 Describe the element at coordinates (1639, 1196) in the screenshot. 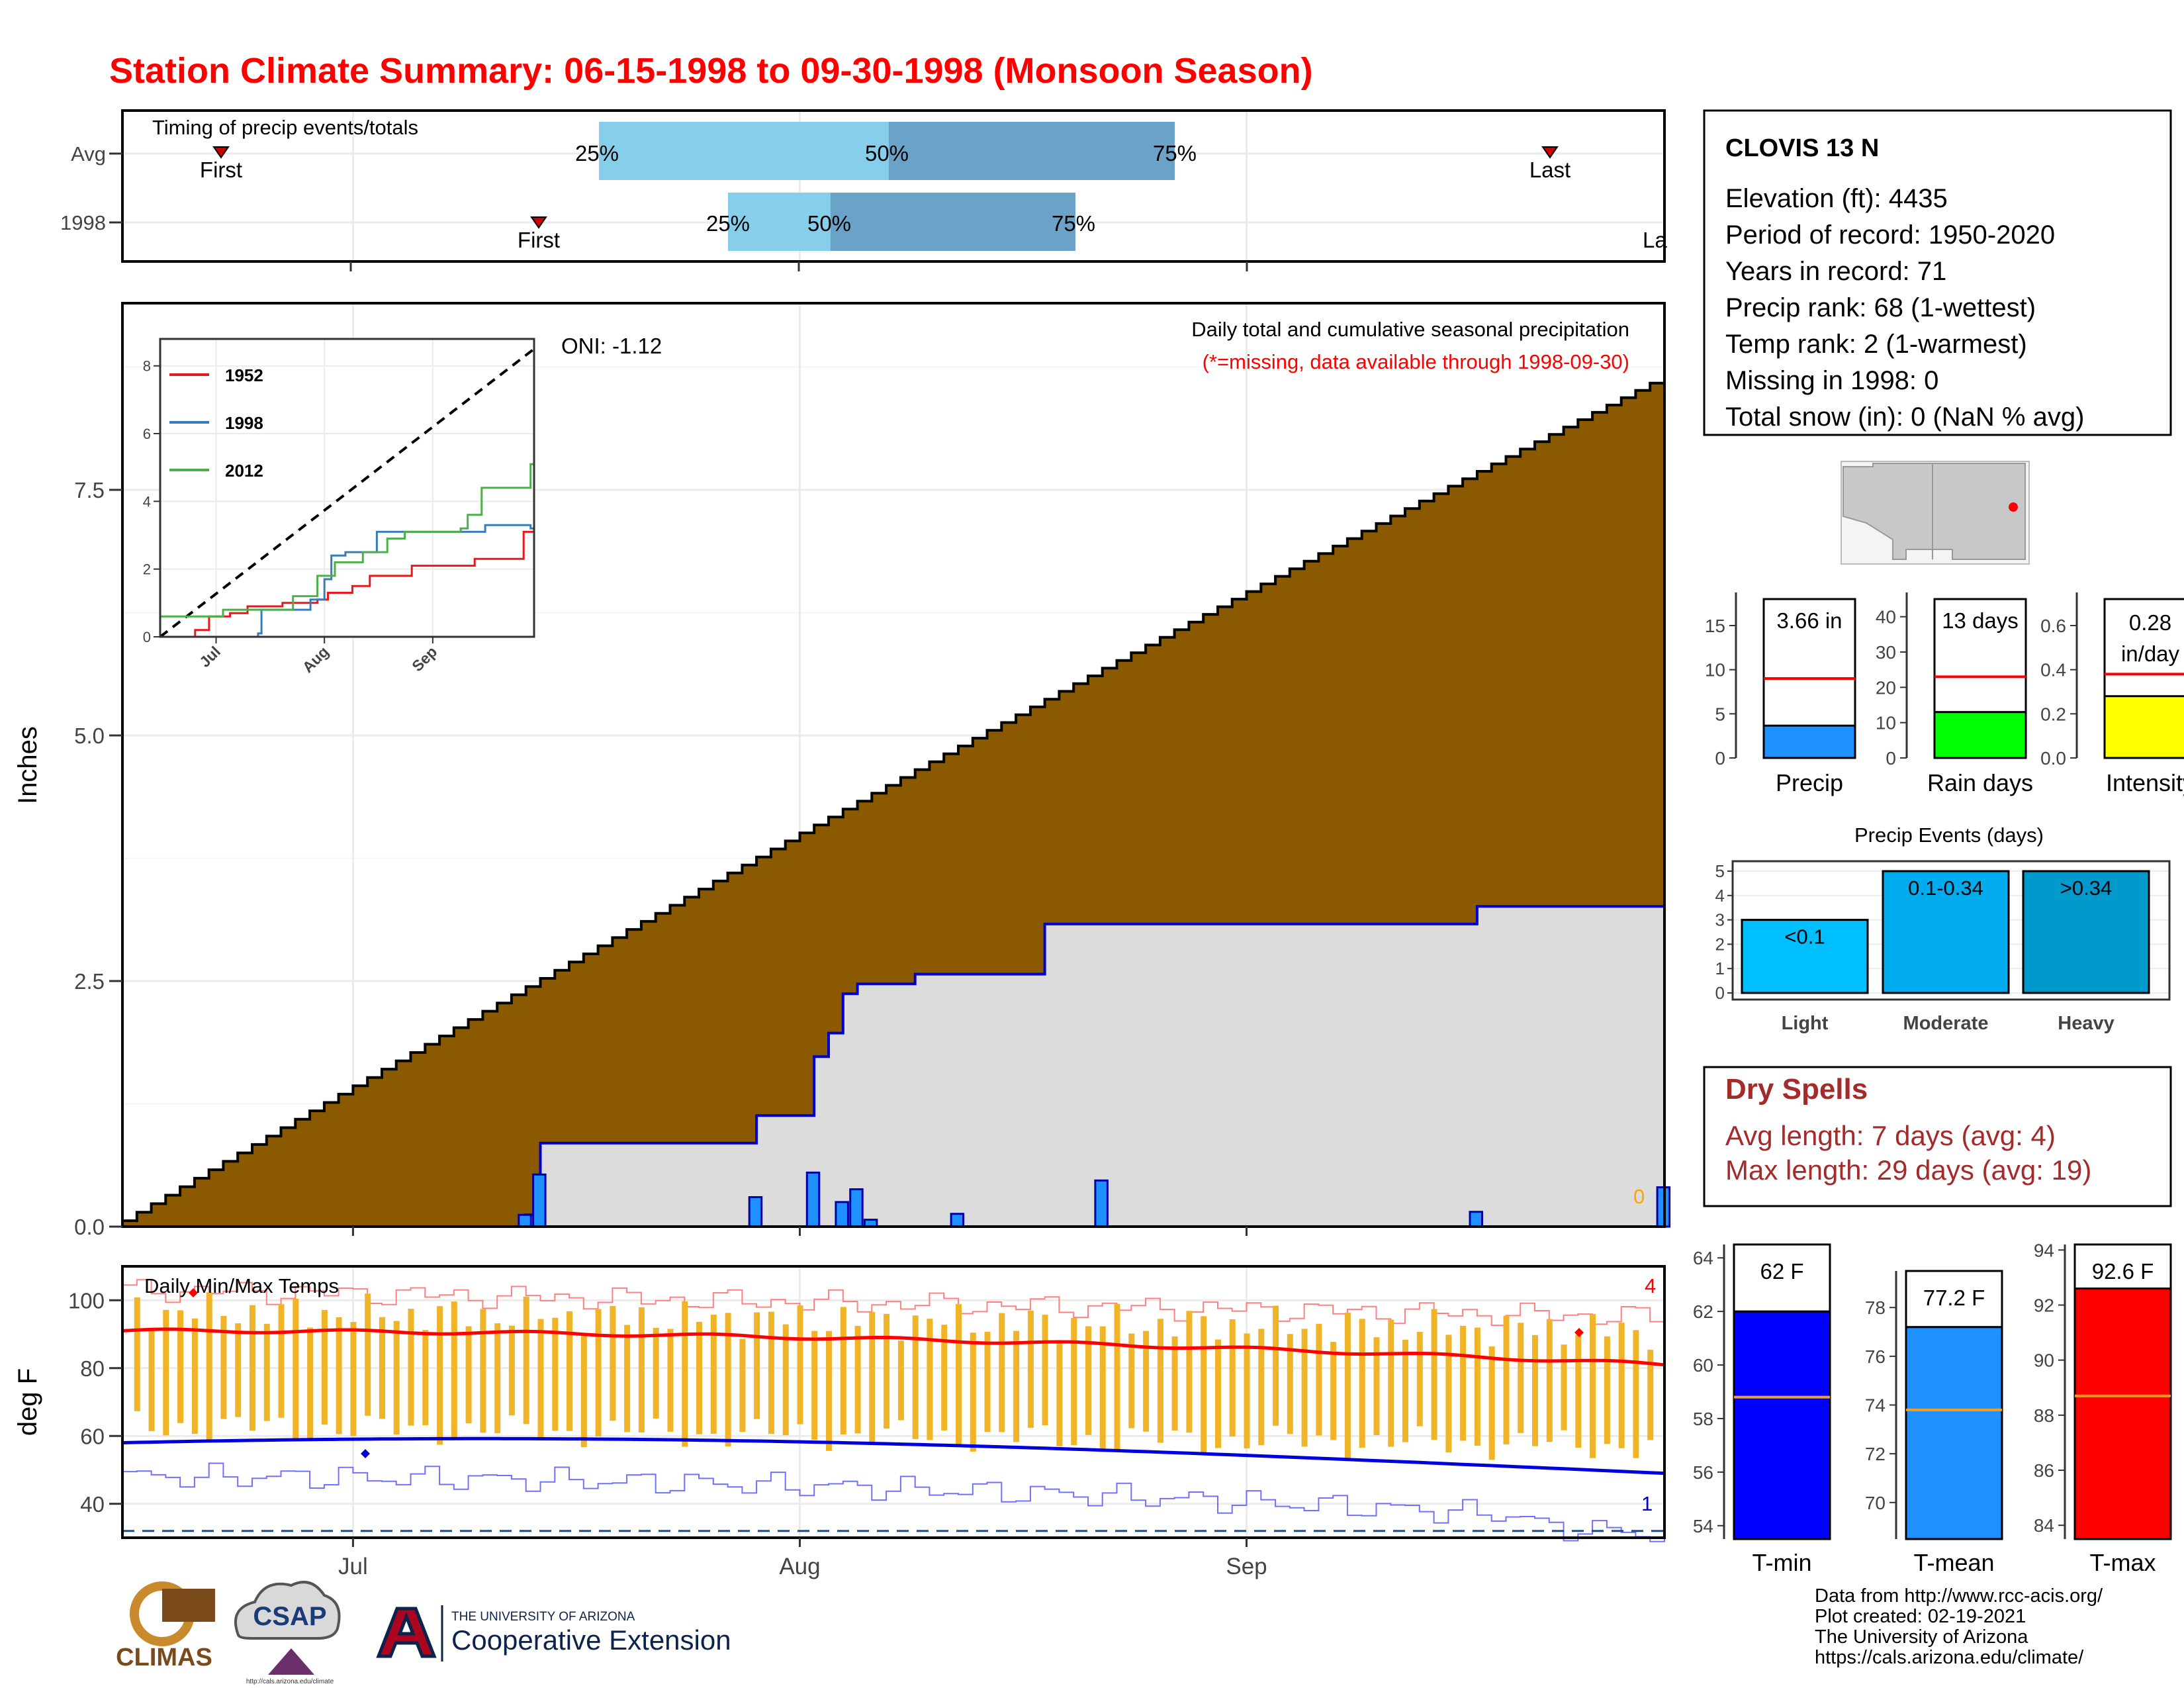

I see `missing-count: 0` at that location.